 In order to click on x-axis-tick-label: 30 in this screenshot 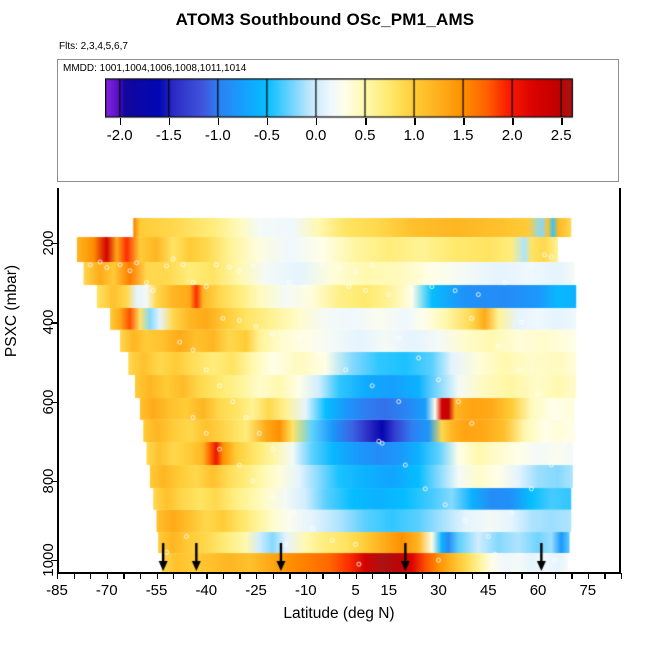, I will do `click(438, 590)`.